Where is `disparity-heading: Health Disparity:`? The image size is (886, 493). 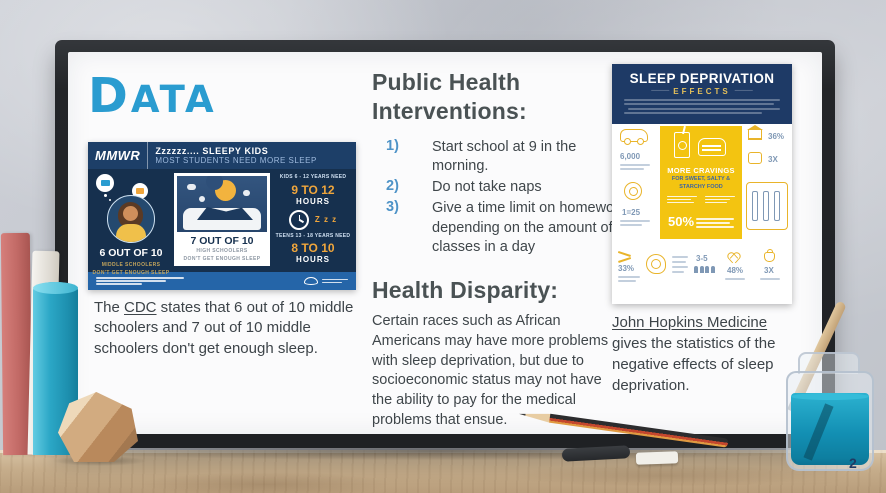 disparity-heading: Health Disparity: is located at coordinates (465, 289).